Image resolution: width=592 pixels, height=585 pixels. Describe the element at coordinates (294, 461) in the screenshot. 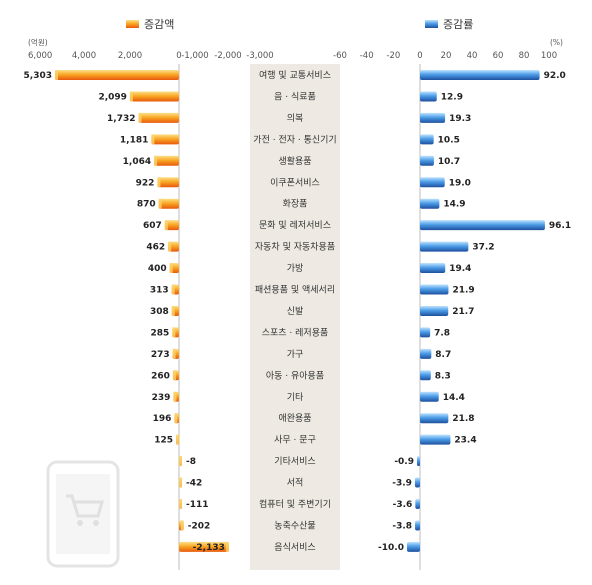

I see `category-label: 기타서비스` at that location.